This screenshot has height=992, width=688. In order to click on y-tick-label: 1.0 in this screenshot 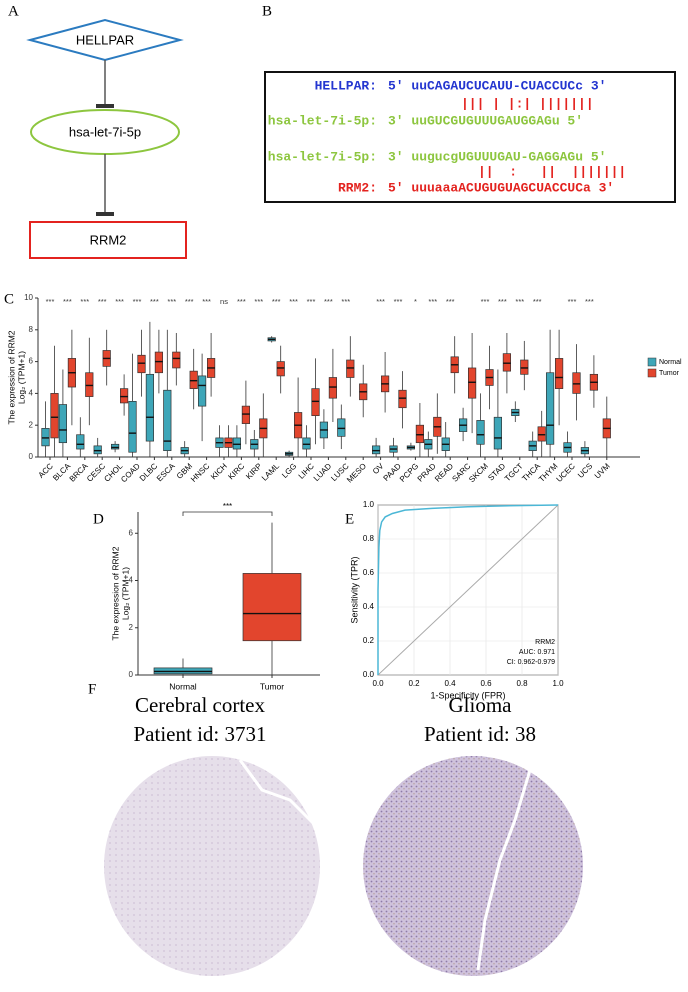, I will do `click(369, 504)`.